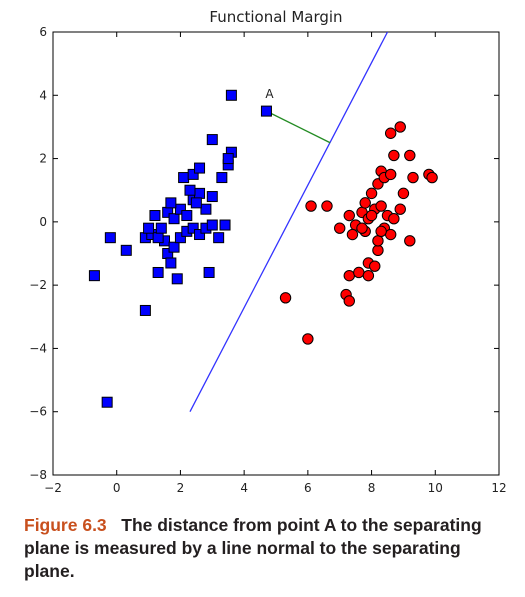 The width and height of the screenshot is (525, 597). I want to click on point-label-a: A, so click(269, 94).